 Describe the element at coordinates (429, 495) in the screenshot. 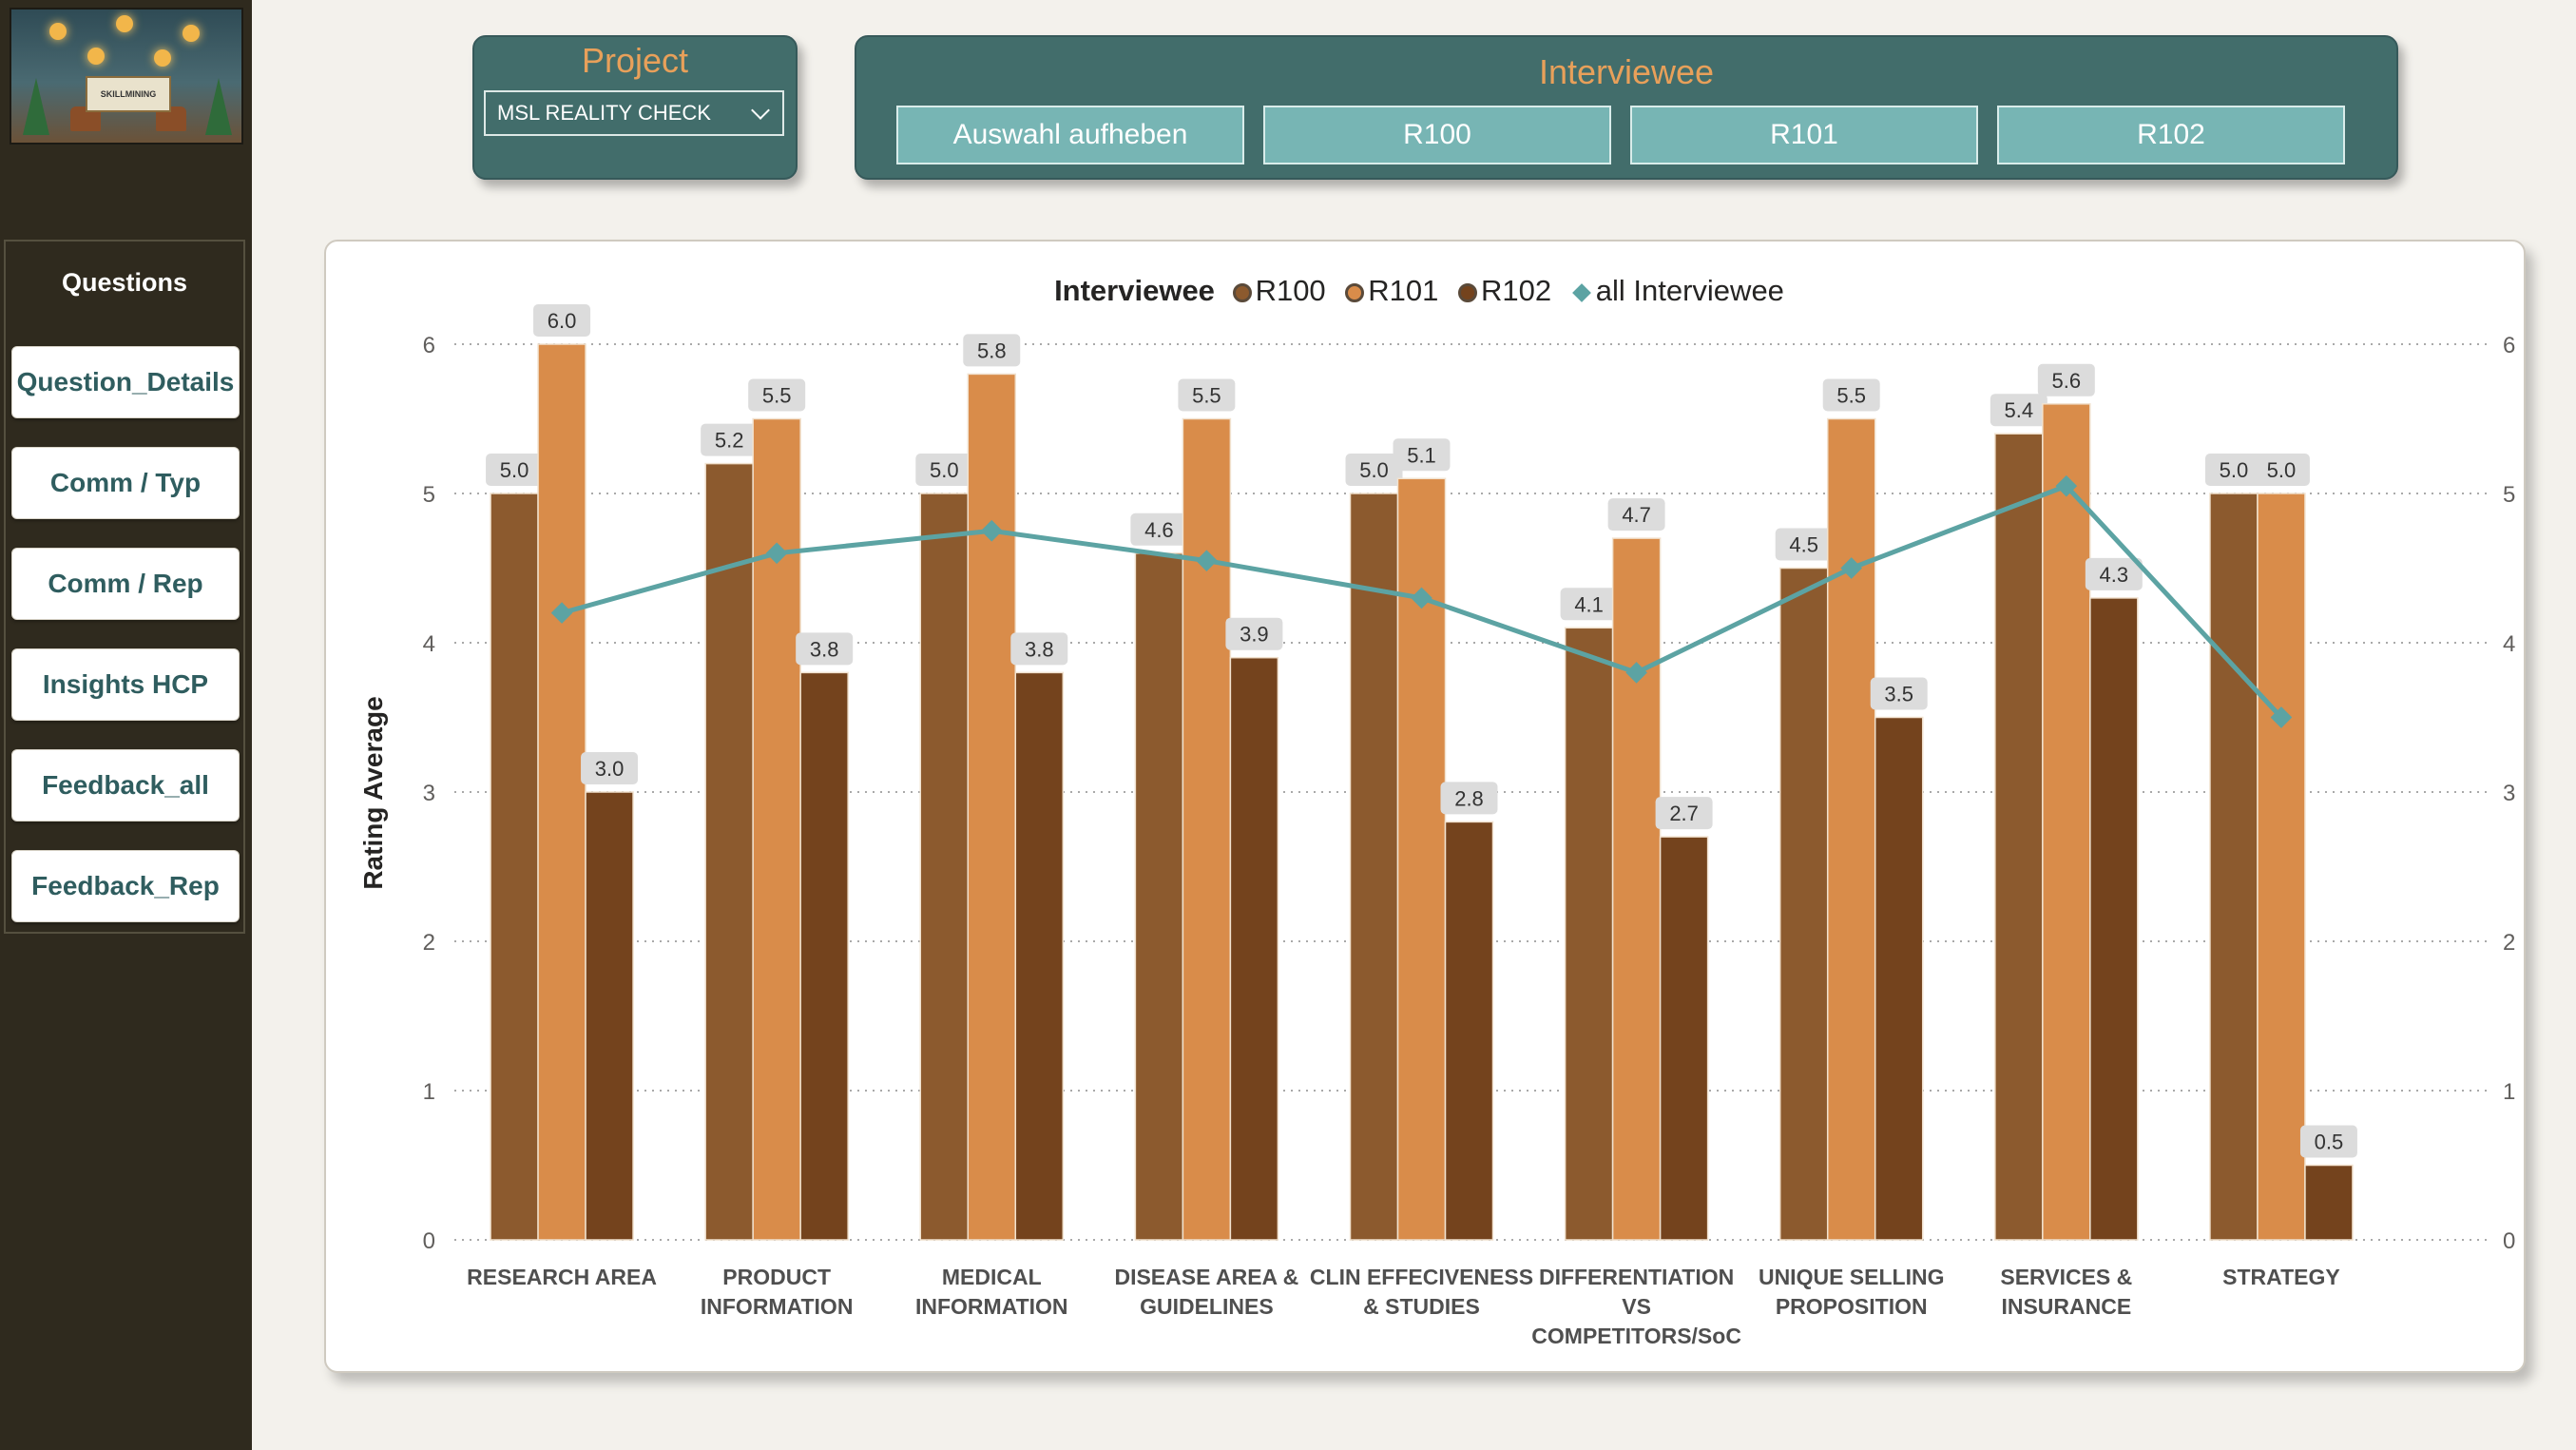

I see `y-tick-label-left: 5` at that location.